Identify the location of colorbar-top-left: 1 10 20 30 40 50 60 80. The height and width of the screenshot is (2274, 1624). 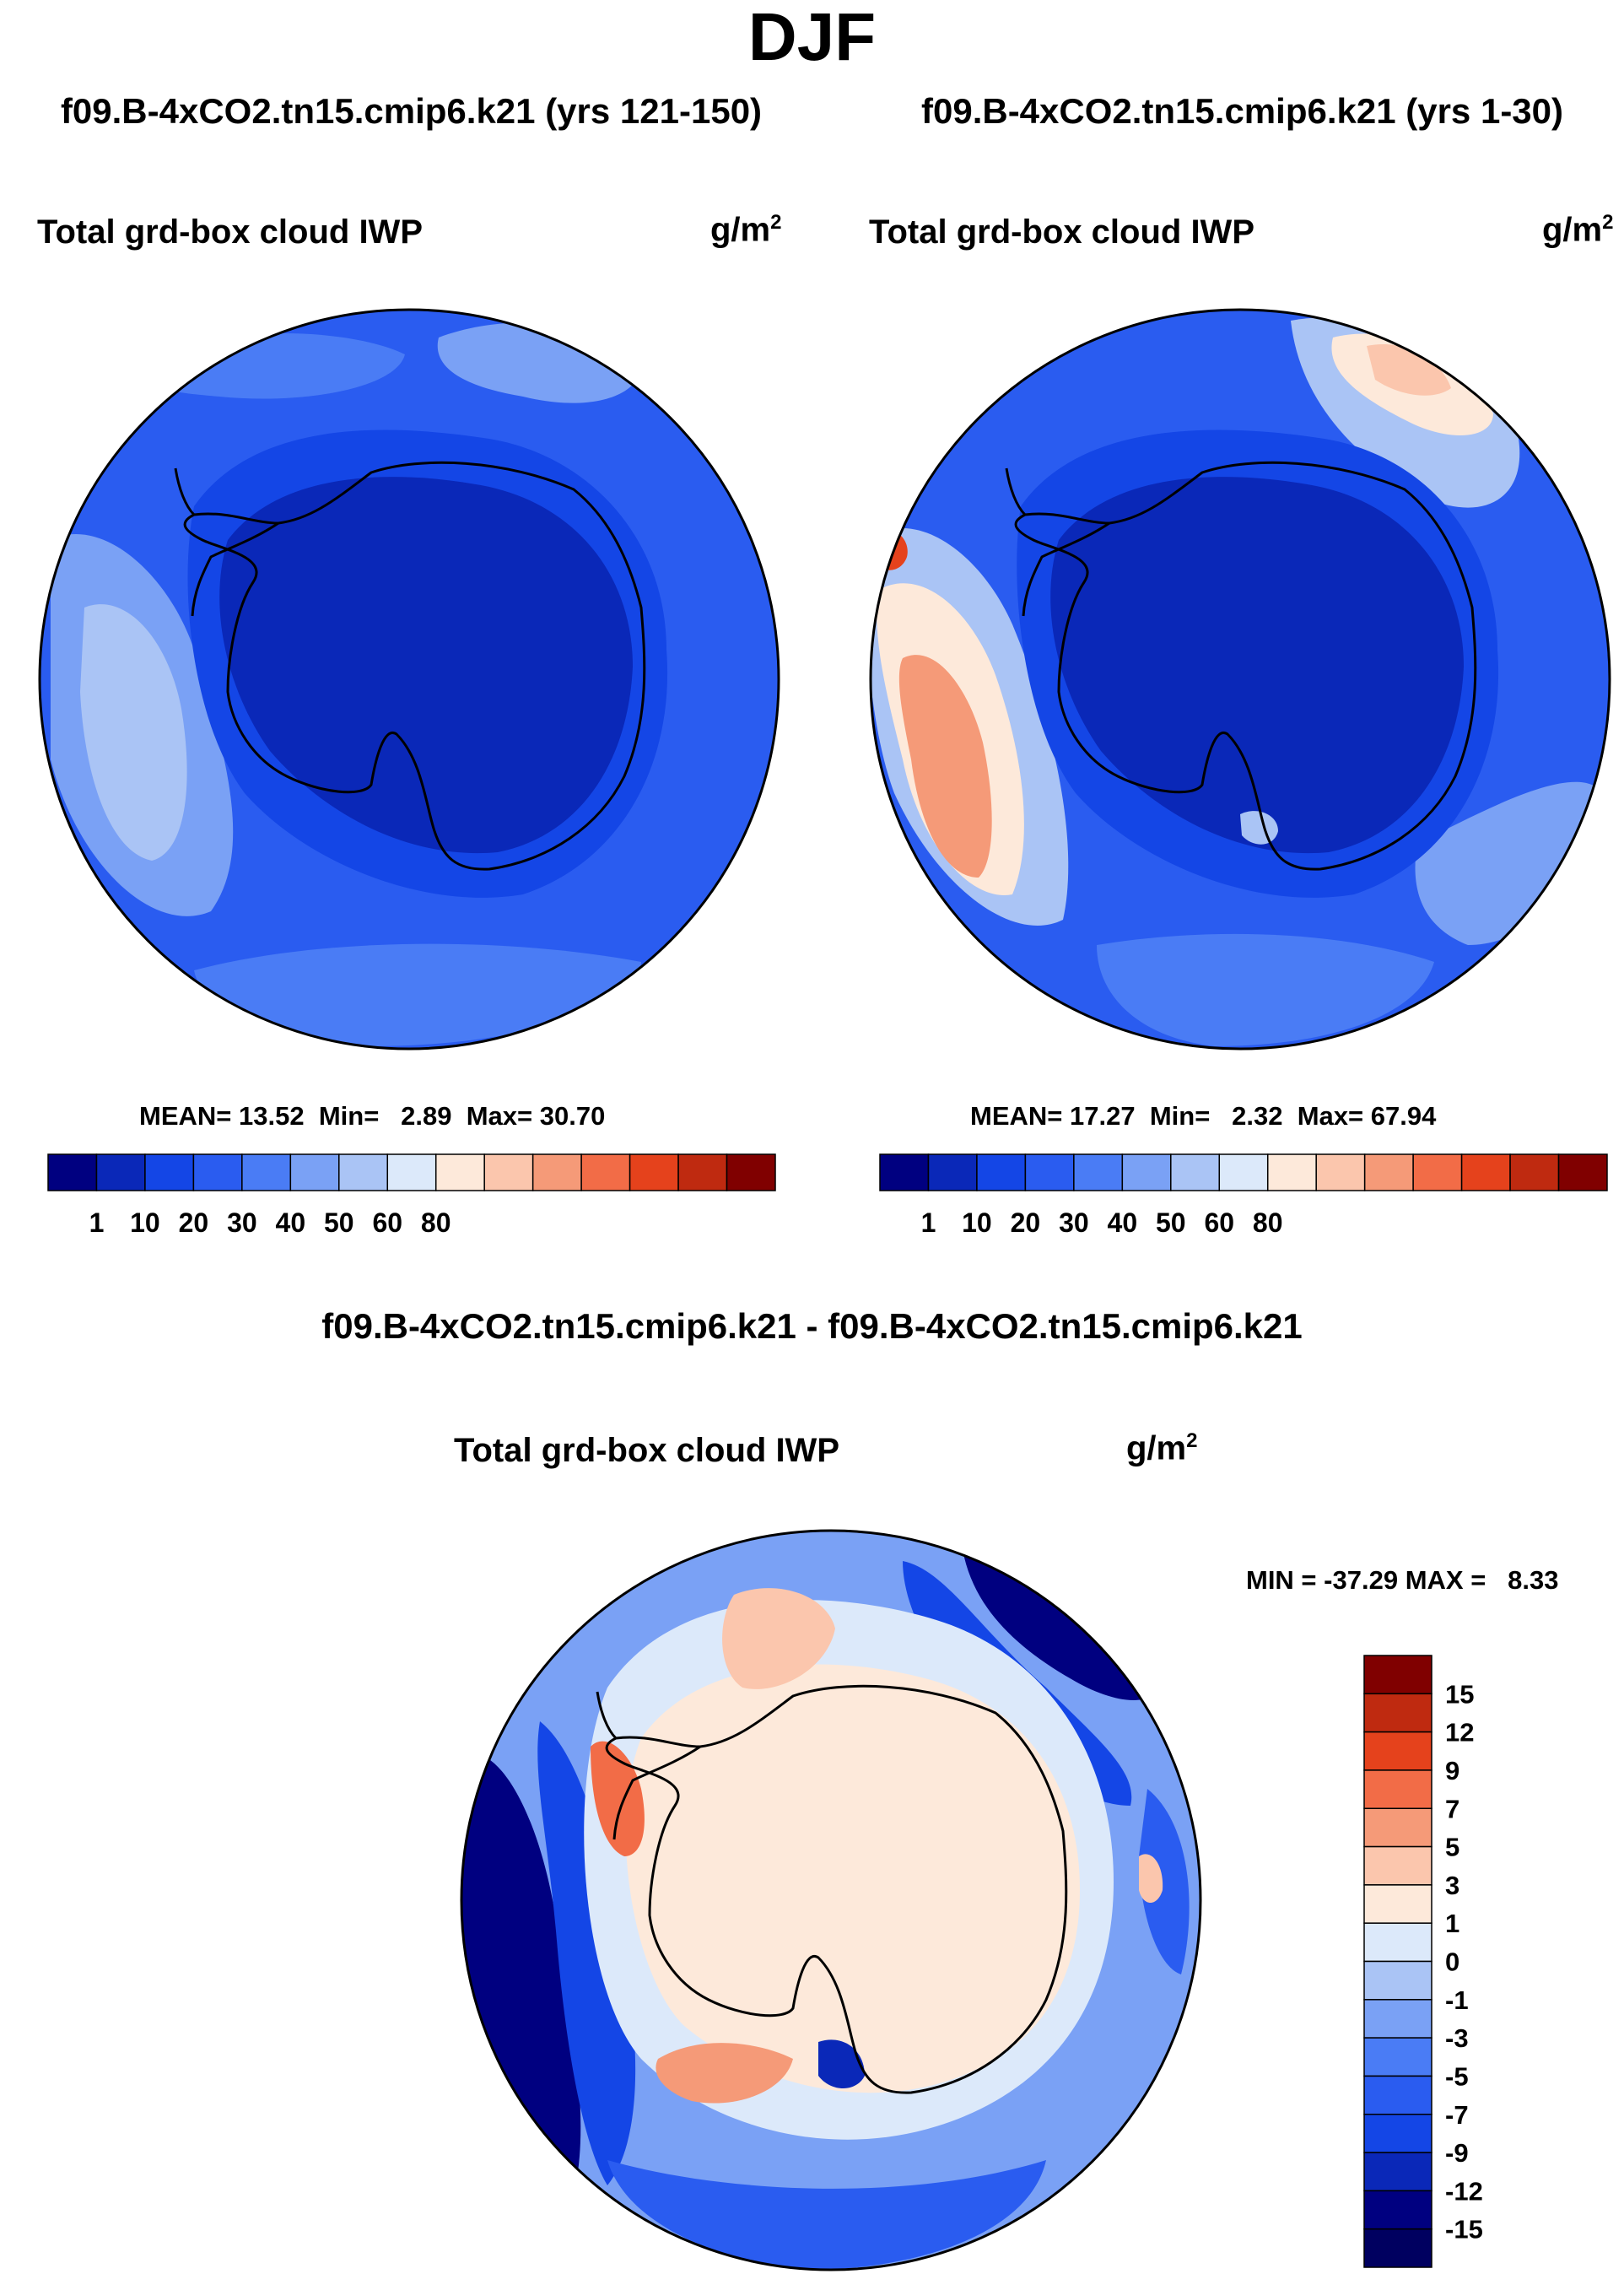
(411, 1195).